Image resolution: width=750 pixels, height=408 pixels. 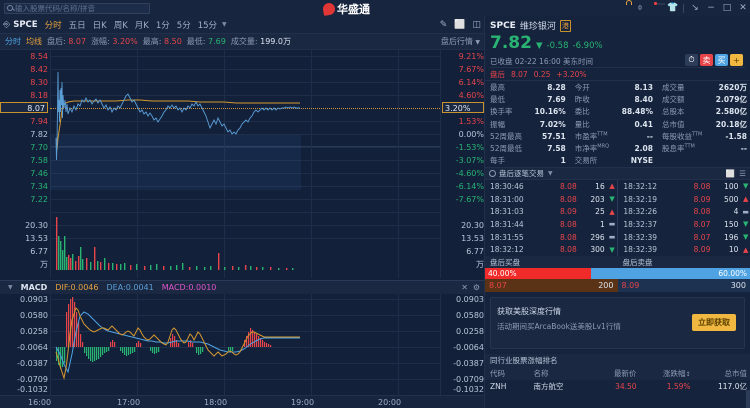 What do you see at coordinates (602, 224) in the screenshot?
I see `tick-volume: 1` at bounding box center [602, 224].